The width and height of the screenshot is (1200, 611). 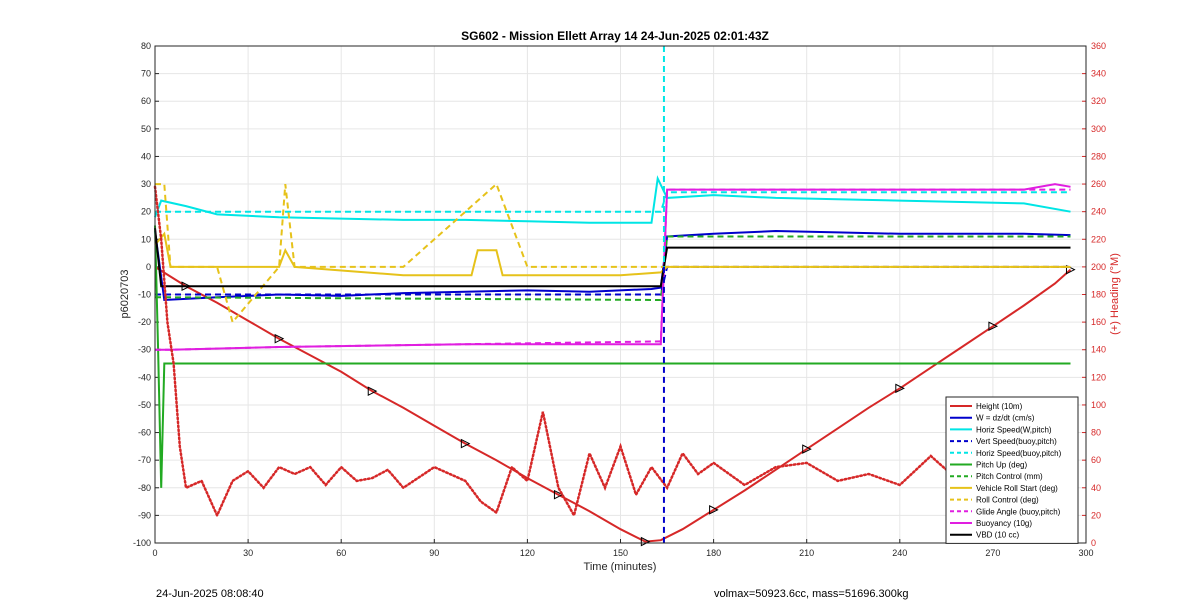 What do you see at coordinates (1098, 322) in the screenshot?
I see `y-tick-label-right: 160` at bounding box center [1098, 322].